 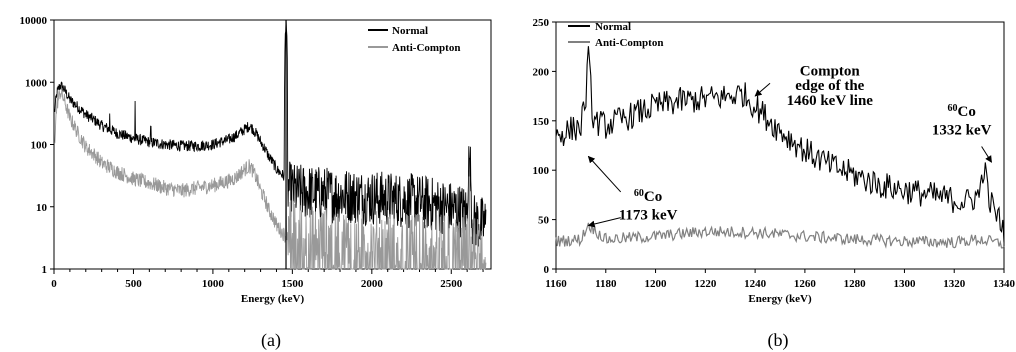 I want to click on series-line-anti-compton, so click(x=780, y=235).